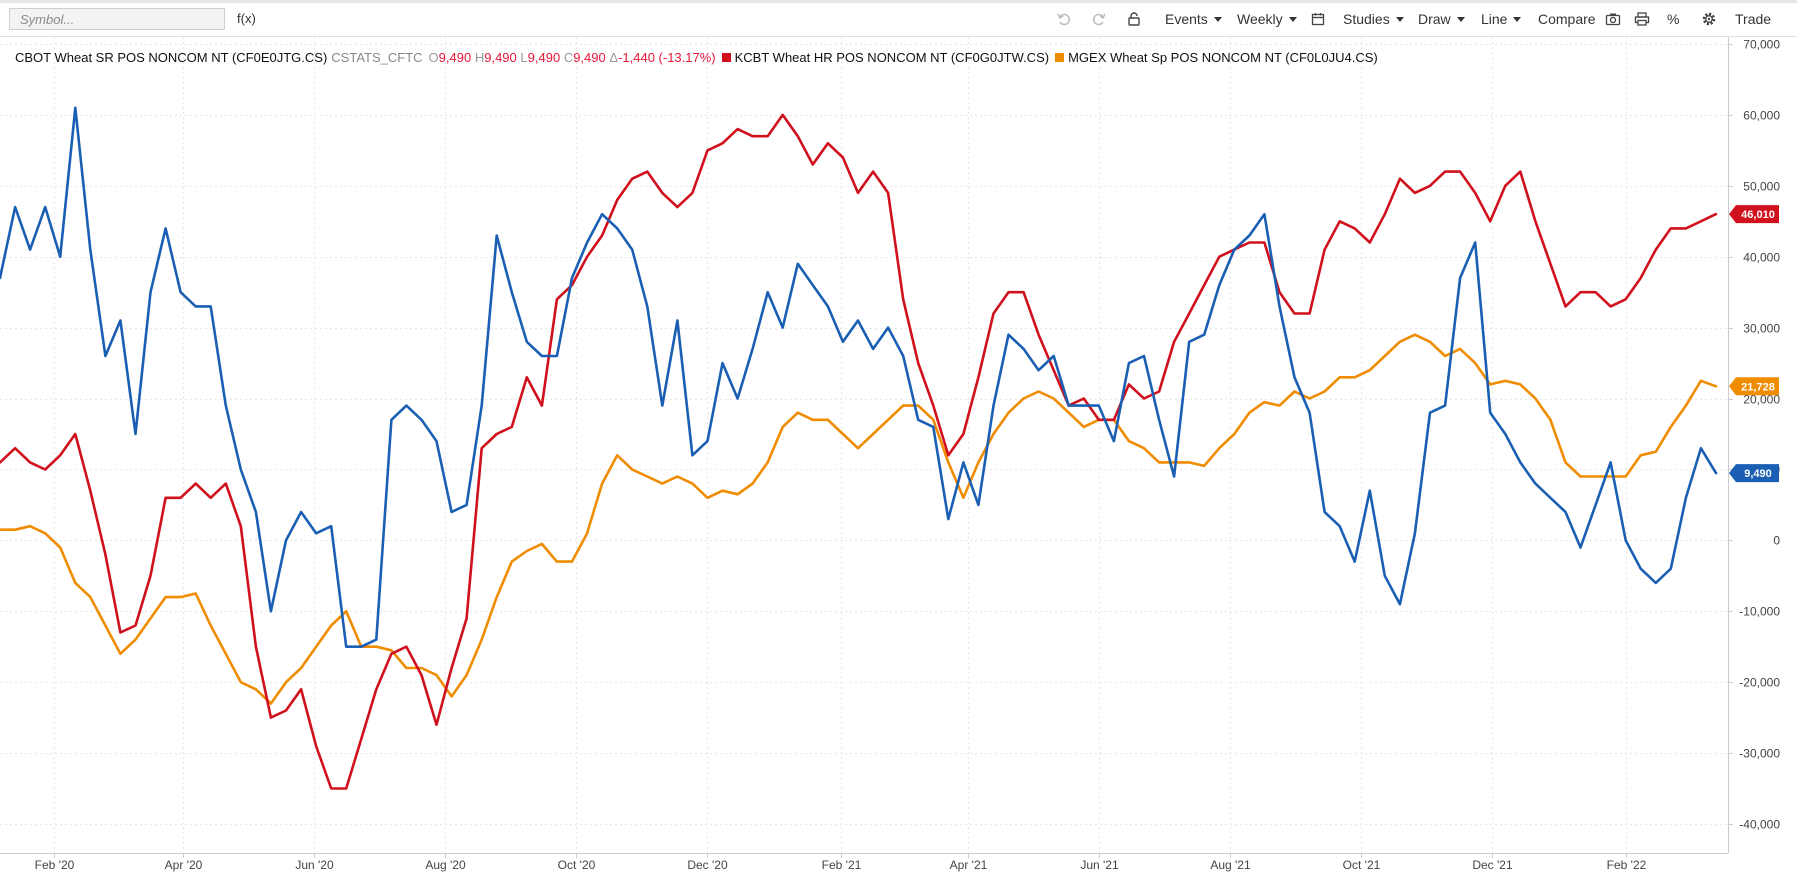 This screenshot has width=1797, height=879. What do you see at coordinates (500, 57) in the screenshot?
I see `legend-h-value: 9,490` at bounding box center [500, 57].